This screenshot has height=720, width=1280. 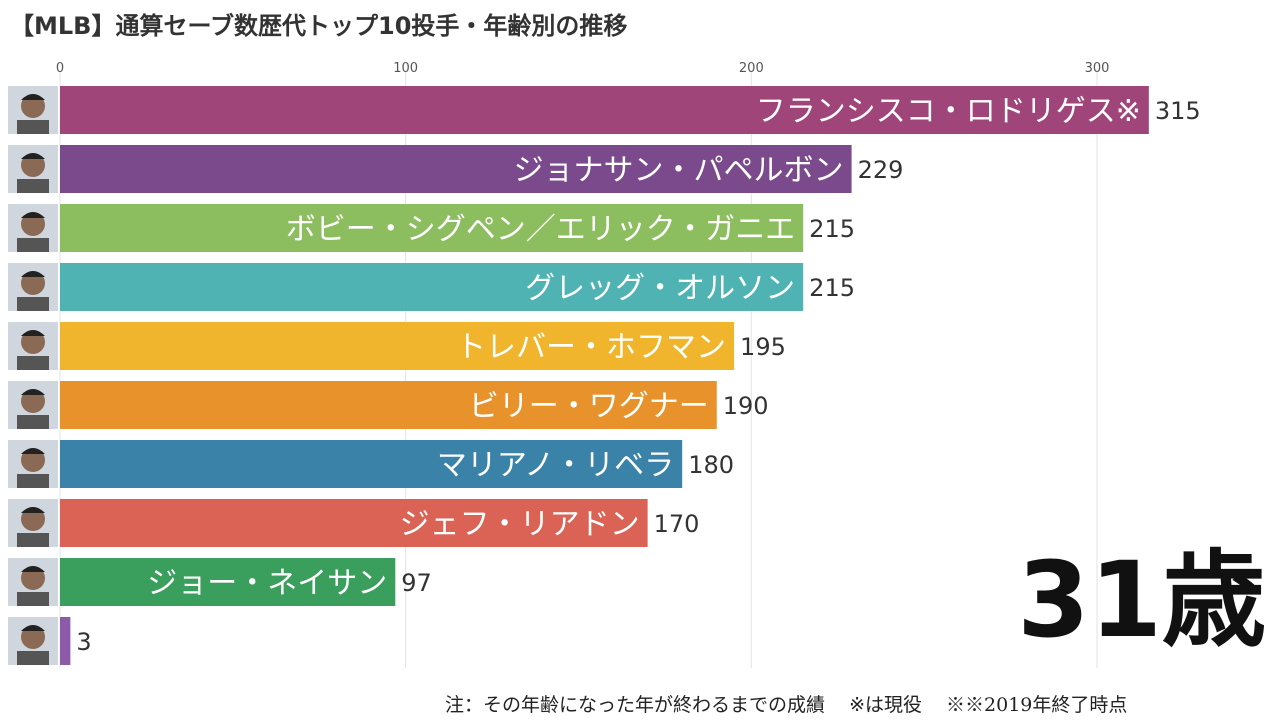 I want to click on bar-name-label: ジョナサン・パペルボン, so click(x=679, y=170).